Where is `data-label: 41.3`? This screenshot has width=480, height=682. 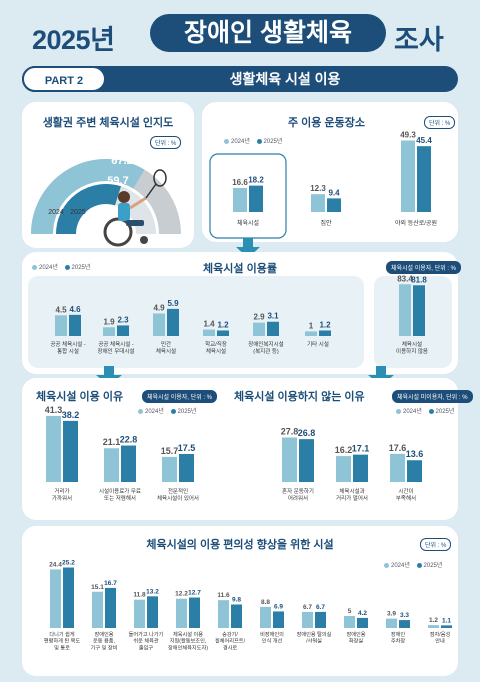 data-label: 41.3 is located at coordinates (54, 410).